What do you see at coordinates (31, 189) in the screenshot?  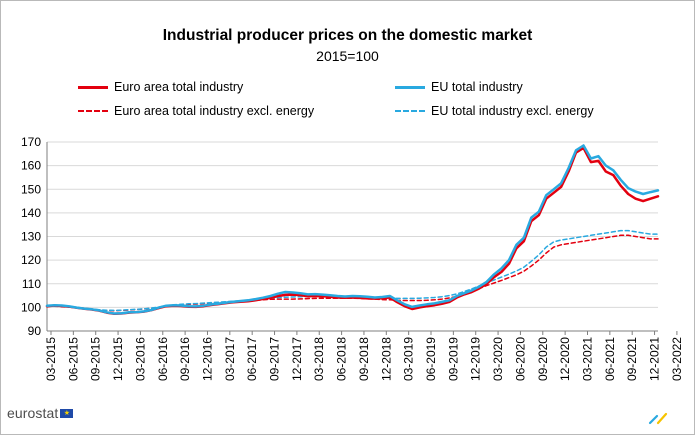 I see `y-tick-label: 150` at bounding box center [31, 189].